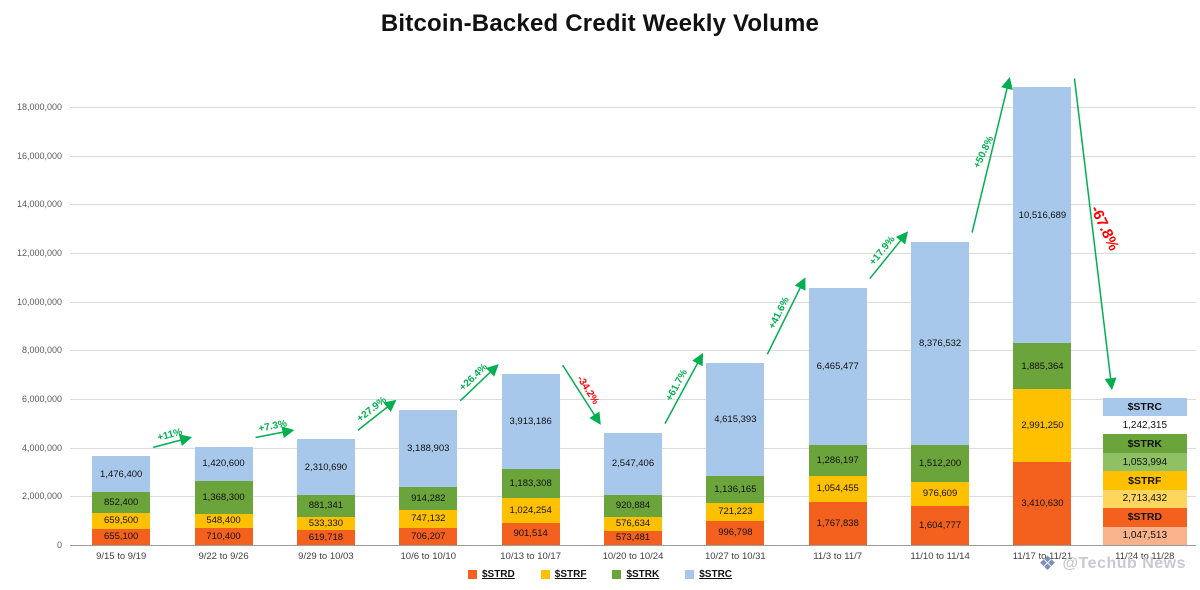  I want to click on bar-segment-value-label: 920,884, so click(633, 506).